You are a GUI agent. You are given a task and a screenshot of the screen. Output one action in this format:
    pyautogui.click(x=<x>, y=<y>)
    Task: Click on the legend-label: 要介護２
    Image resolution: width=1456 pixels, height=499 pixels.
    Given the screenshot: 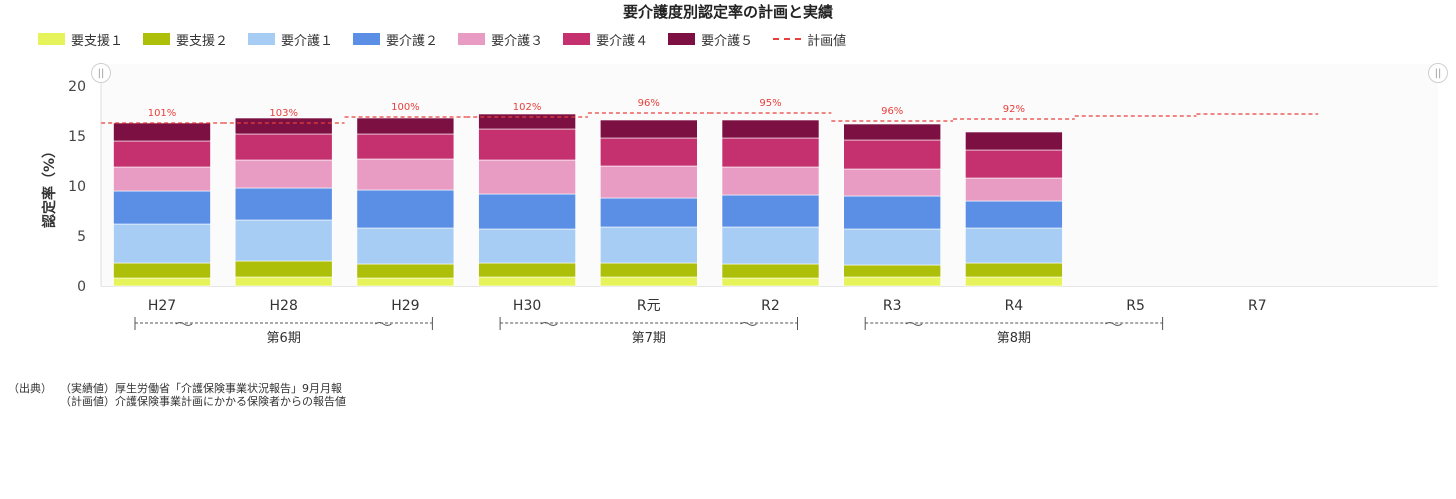 What is the action you would take?
    pyautogui.click(x=412, y=41)
    